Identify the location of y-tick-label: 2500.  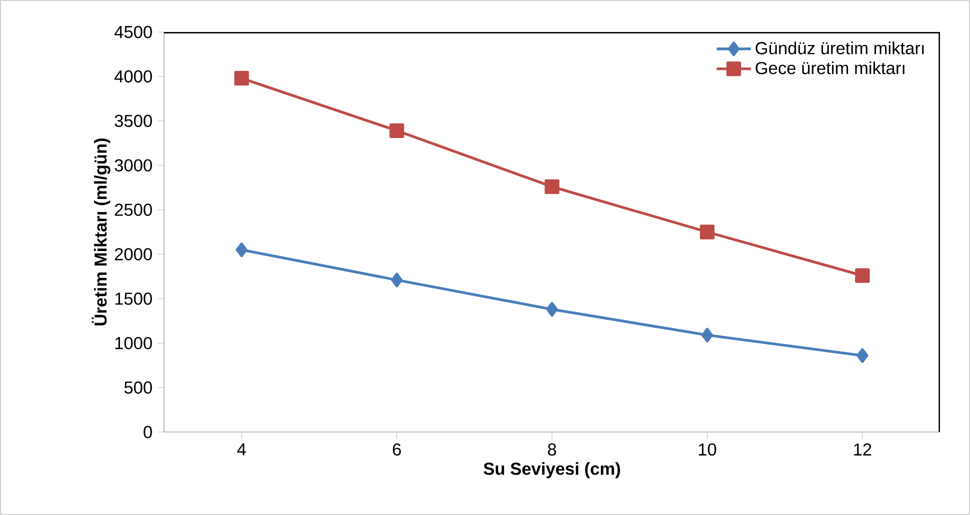
(133, 210).